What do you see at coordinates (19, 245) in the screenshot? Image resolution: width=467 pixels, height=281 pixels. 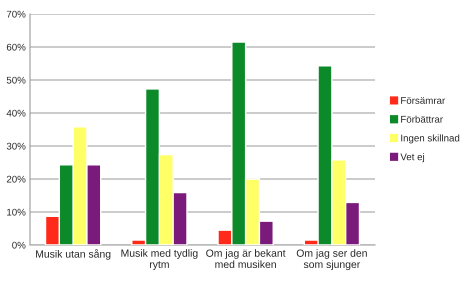 I see `y-tick-label: 0%` at bounding box center [19, 245].